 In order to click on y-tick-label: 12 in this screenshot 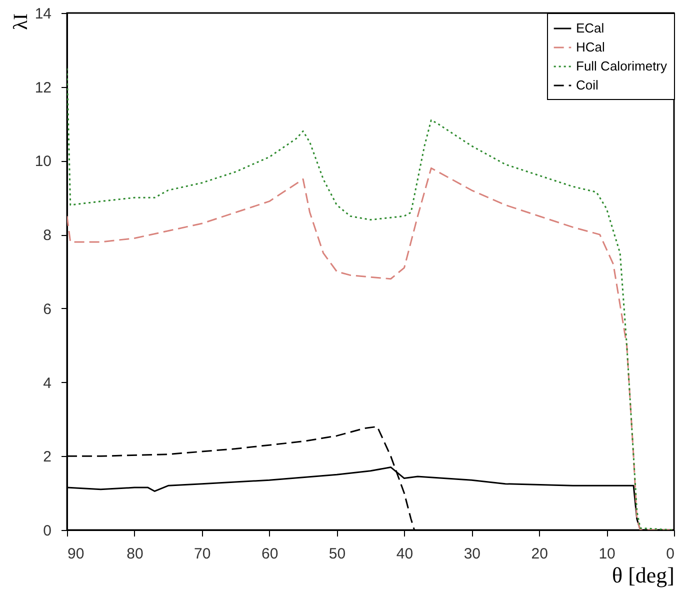, I will do `click(43, 87)`.